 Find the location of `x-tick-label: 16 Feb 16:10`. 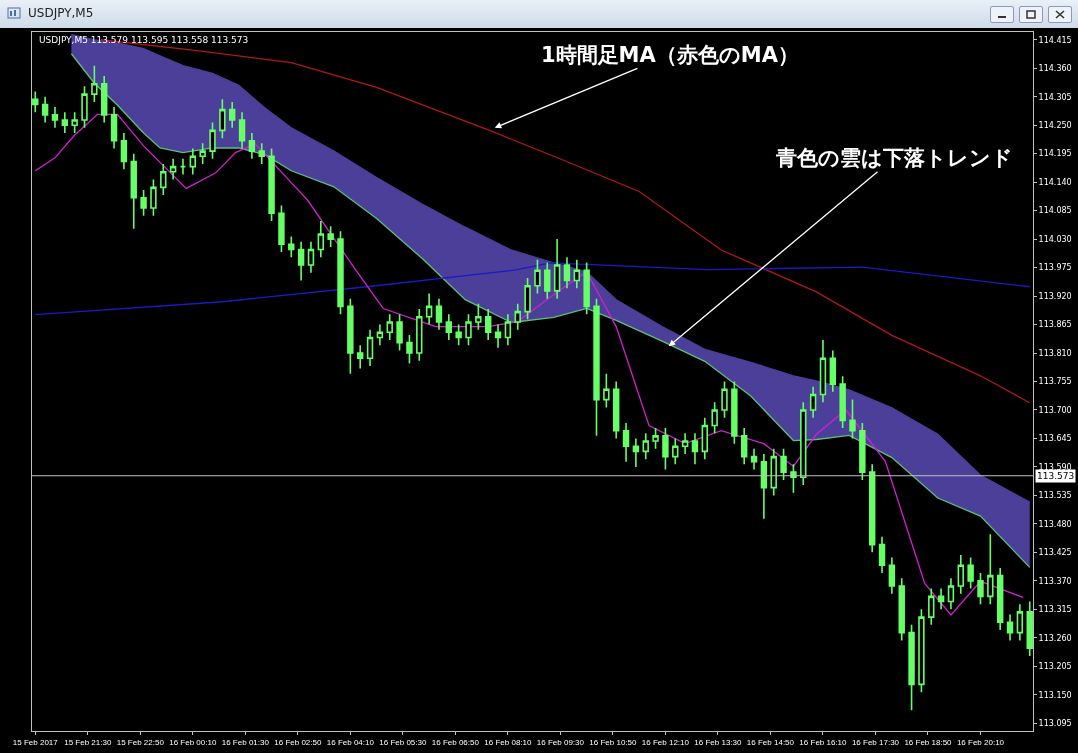

x-tick-label: 16 Feb 16:10 is located at coordinates (823, 742).